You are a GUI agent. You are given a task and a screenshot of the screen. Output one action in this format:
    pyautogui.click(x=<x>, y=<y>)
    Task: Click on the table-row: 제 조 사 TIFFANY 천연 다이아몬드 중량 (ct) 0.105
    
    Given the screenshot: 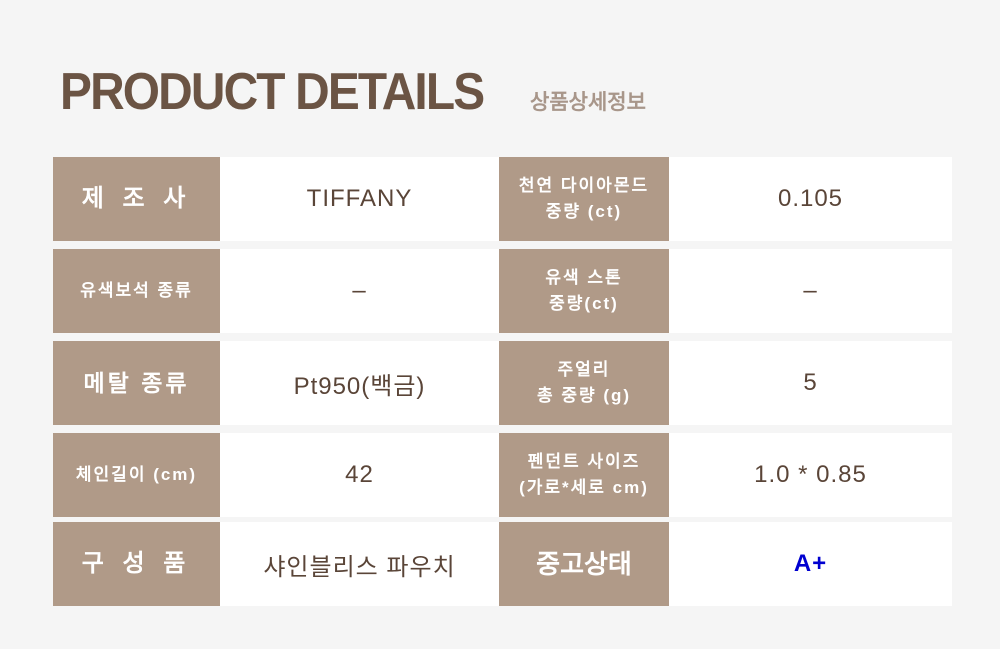 What is the action you would take?
    pyautogui.click(x=502, y=199)
    